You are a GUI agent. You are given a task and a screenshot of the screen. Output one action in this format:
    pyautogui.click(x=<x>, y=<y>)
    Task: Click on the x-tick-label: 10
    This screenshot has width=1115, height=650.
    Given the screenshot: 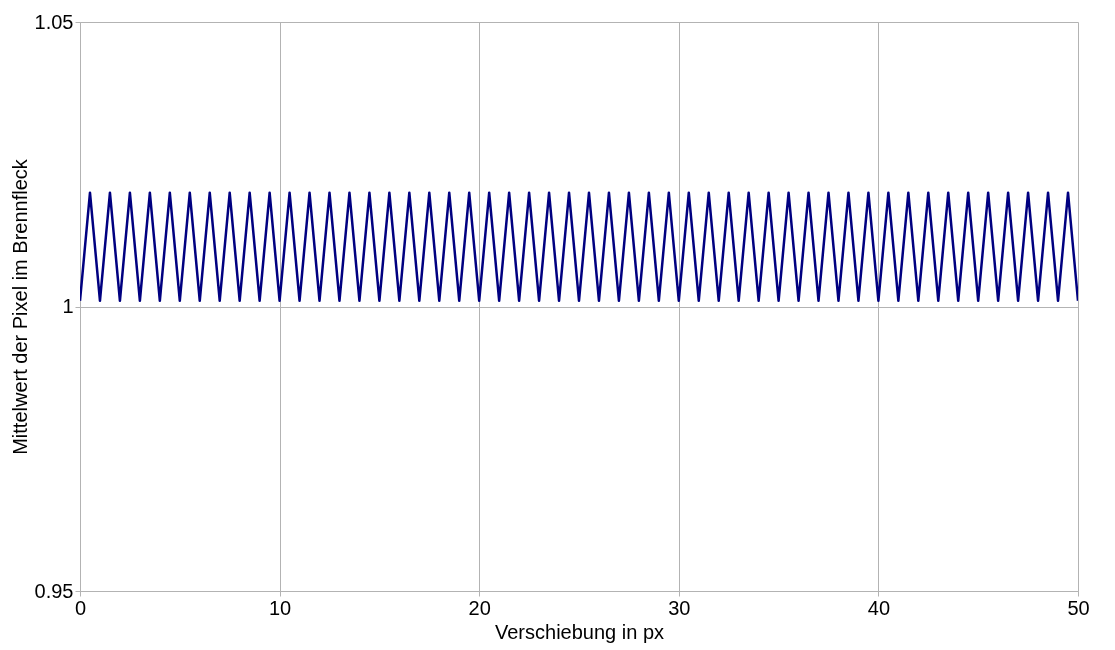 What is the action you would take?
    pyautogui.click(x=280, y=607)
    